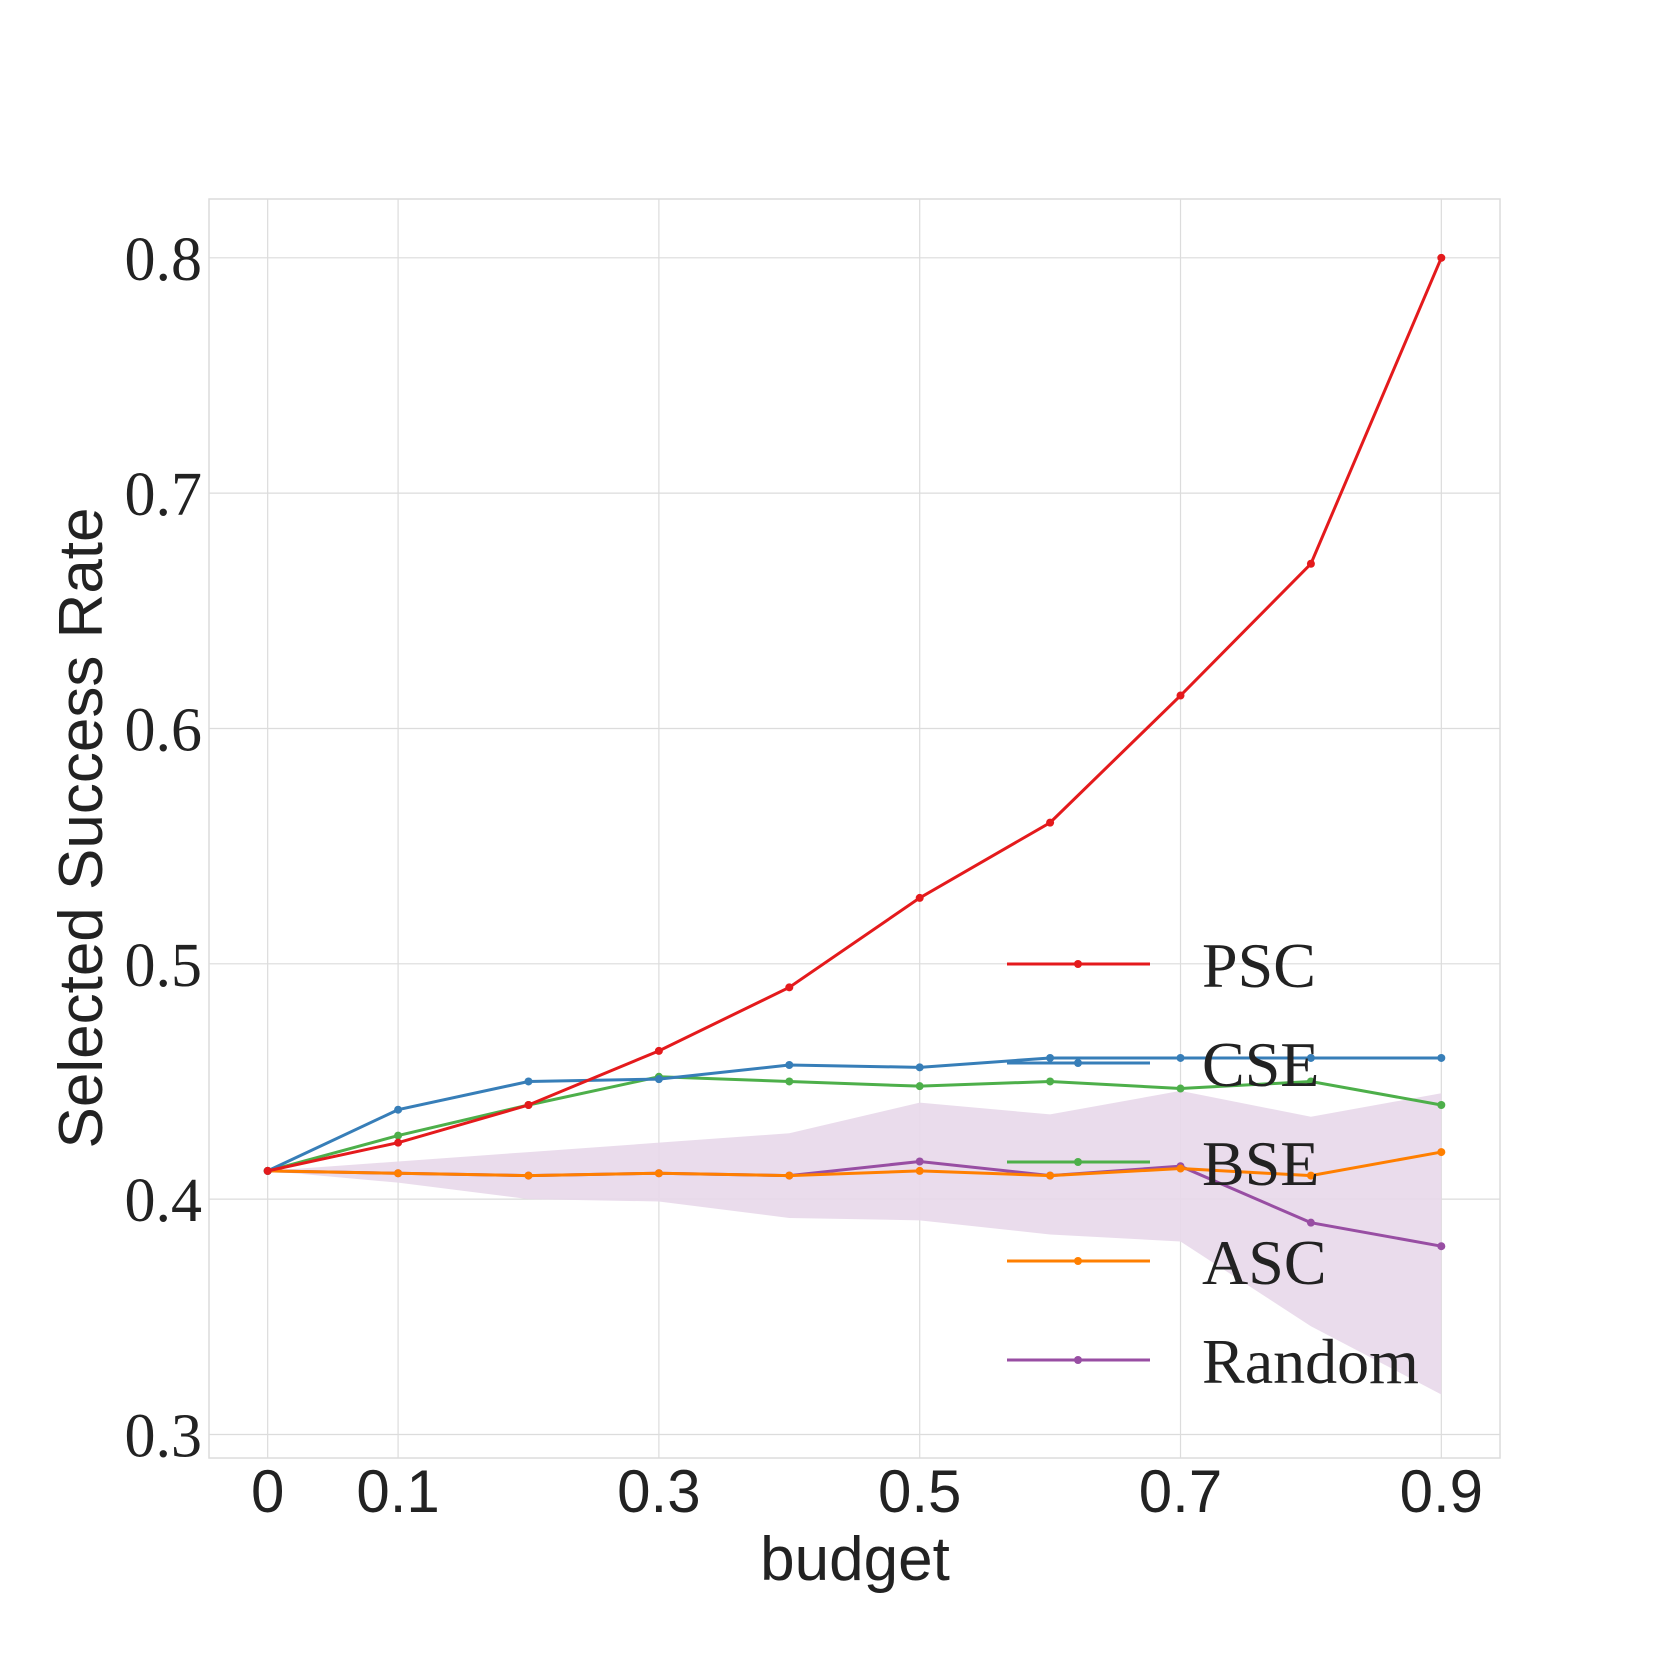 Image resolution: width=1661 pixels, height=1661 pixels. I want to click on series-asc, so click(854, 1164).